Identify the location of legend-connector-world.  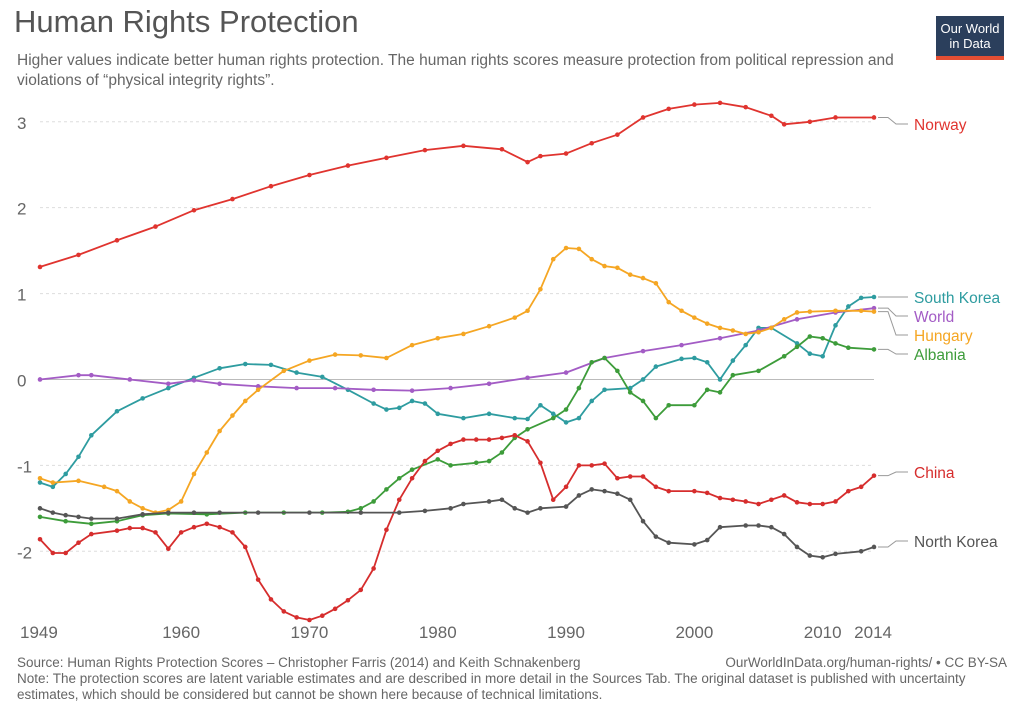
(893, 312).